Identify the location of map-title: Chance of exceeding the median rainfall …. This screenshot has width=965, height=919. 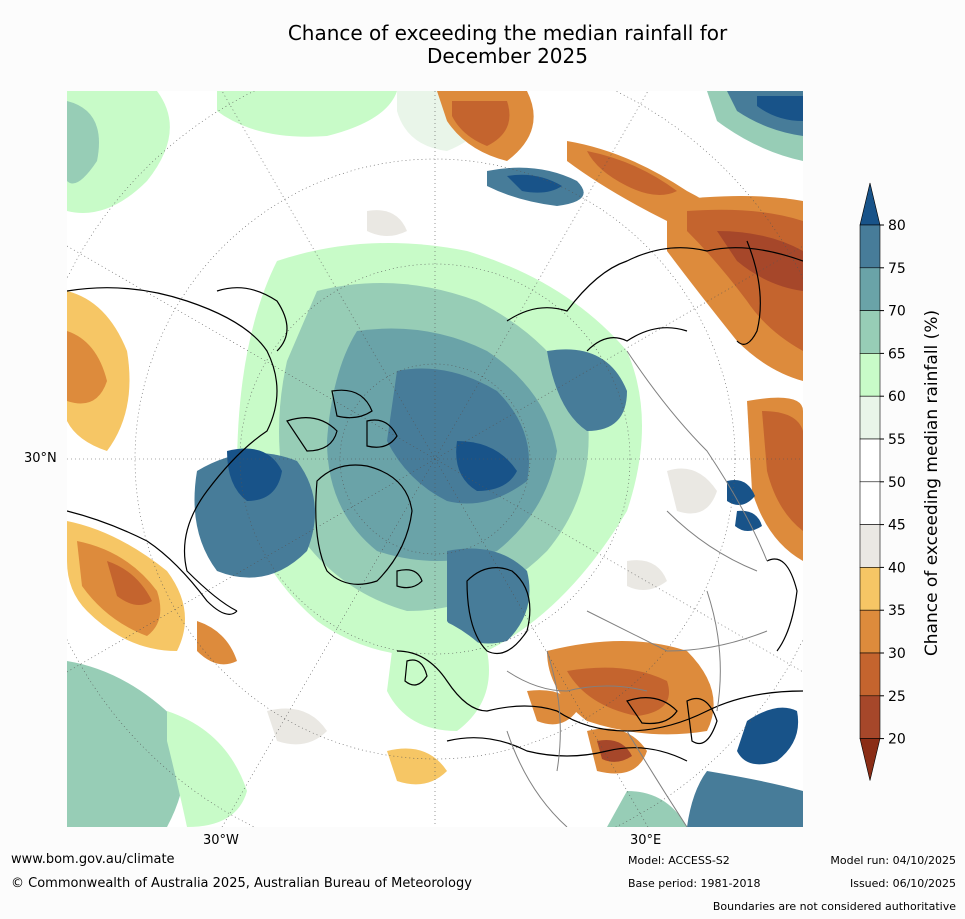
(507, 45).